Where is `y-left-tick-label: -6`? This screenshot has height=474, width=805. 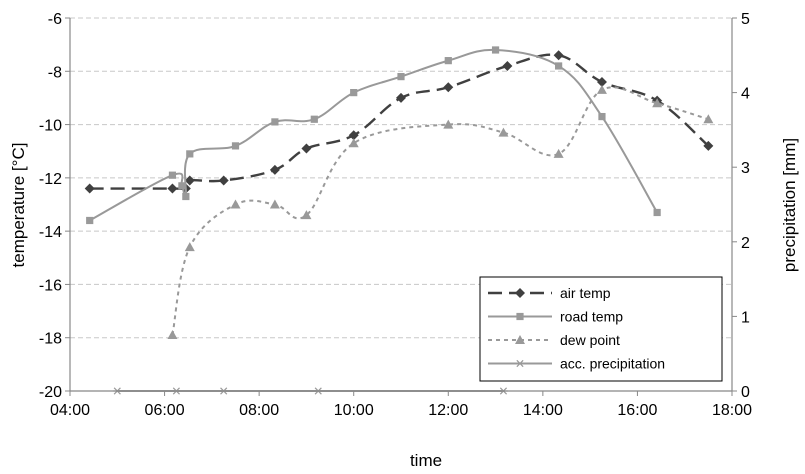
y-left-tick-label: -6 is located at coordinates (55, 19).